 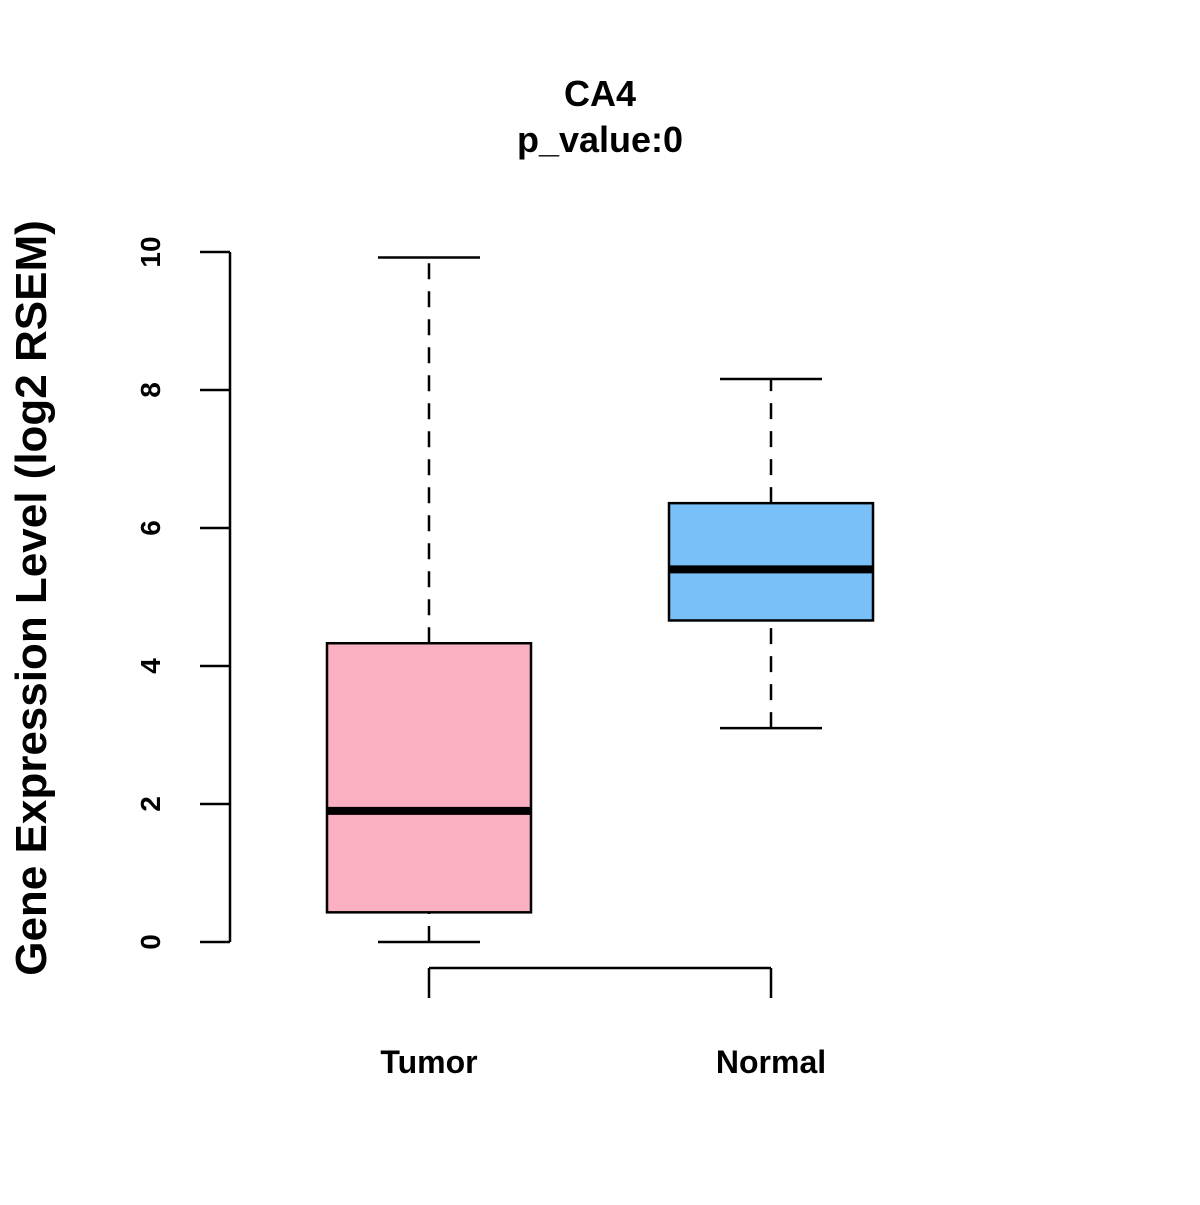 What do you see at coordinates (31, 598) in the screenshot?
I see `y-axis-label: Gene Expression Level (log2 RSEM)` at bounding box center [31, 598].